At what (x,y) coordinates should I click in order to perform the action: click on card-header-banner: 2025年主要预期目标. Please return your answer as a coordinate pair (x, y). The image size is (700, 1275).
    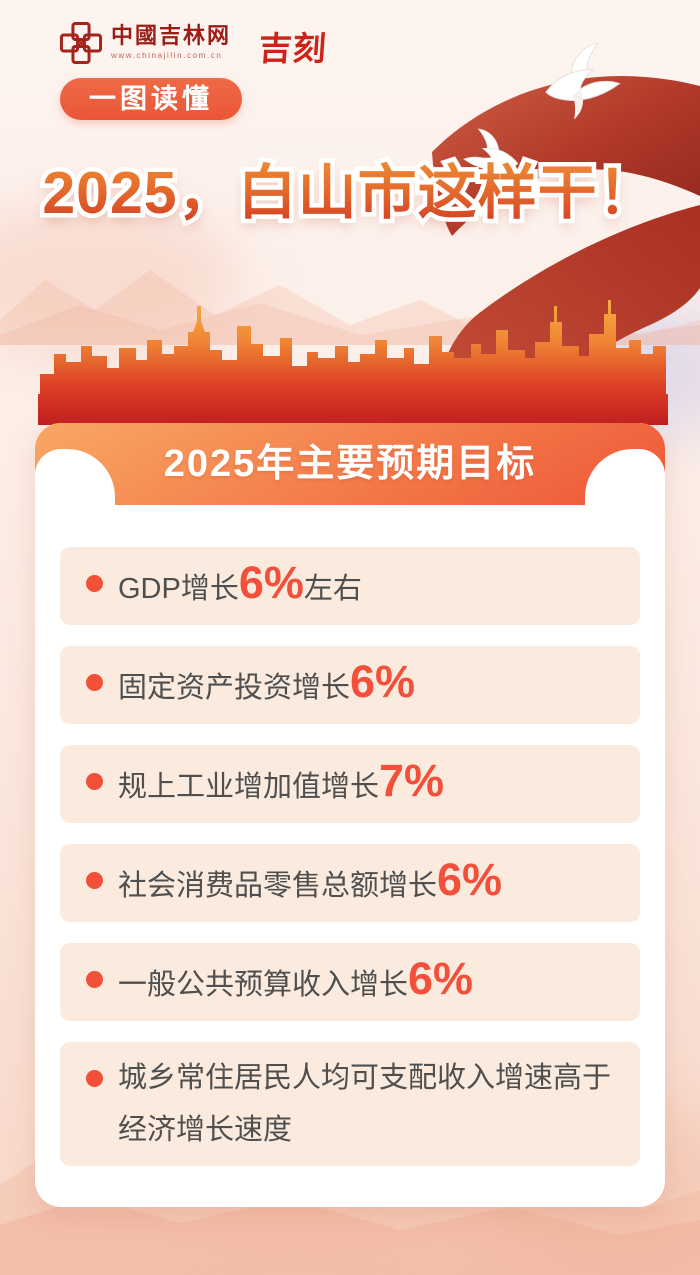
    Looking at the image, I should click on (350, 464).